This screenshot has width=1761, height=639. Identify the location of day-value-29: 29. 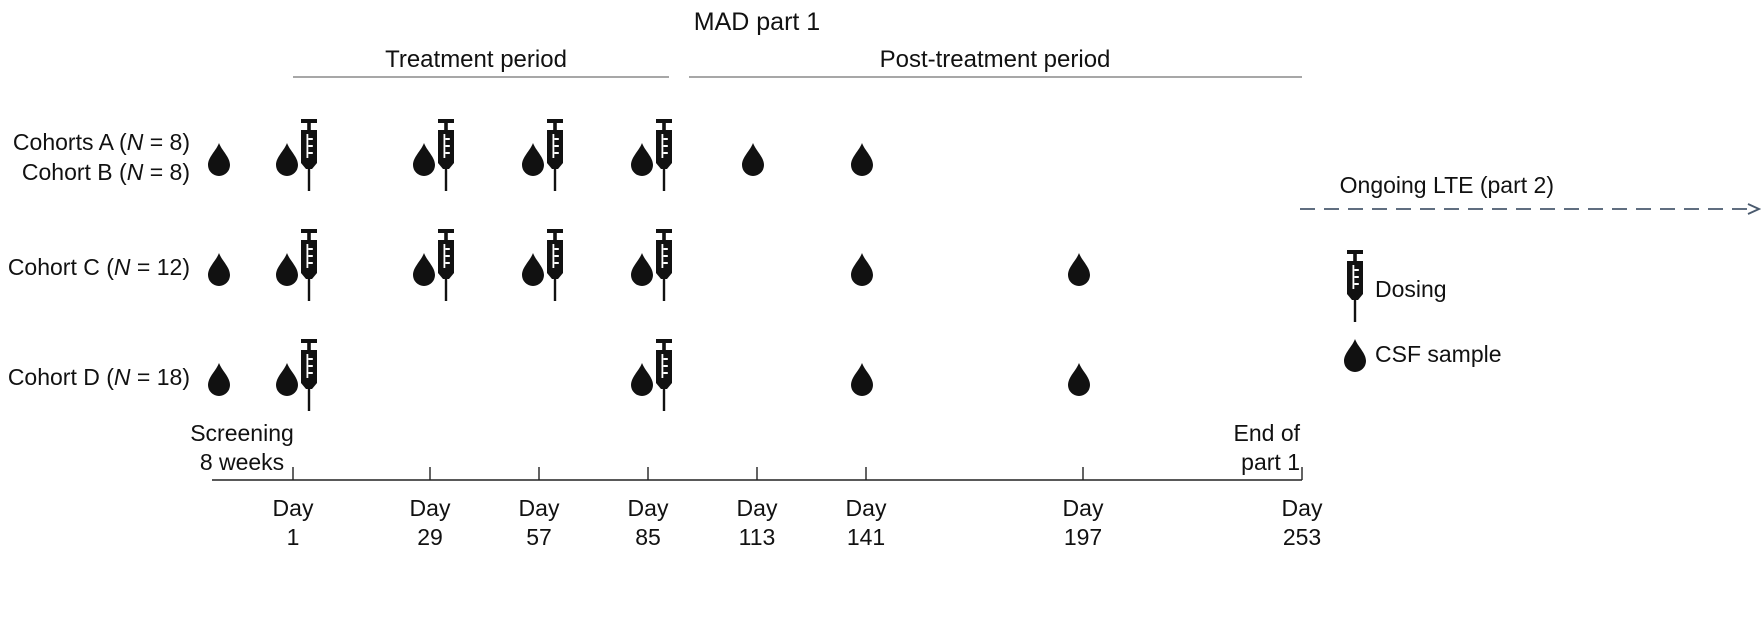
(430, 537).